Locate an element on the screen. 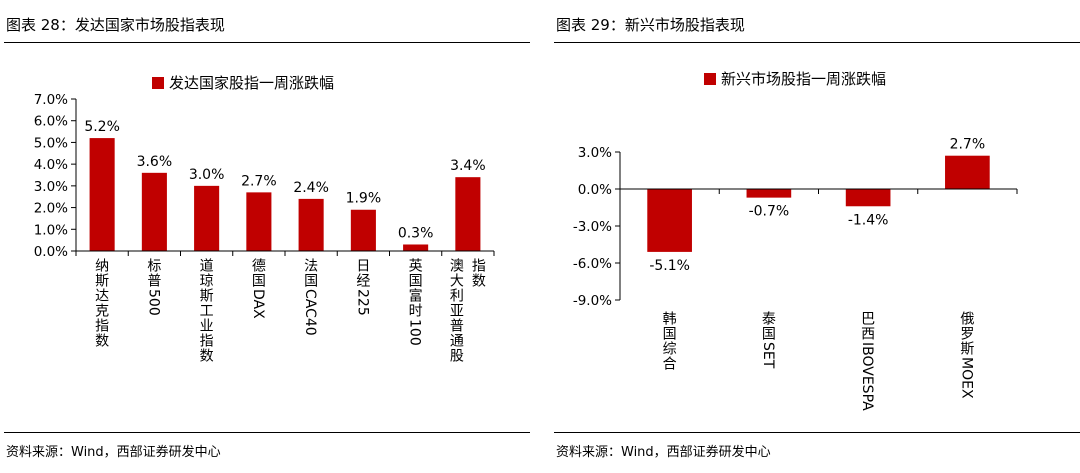  em-legend-text: 新兴市场股指一周涨跌幅 is located at coordinates (803, 79).